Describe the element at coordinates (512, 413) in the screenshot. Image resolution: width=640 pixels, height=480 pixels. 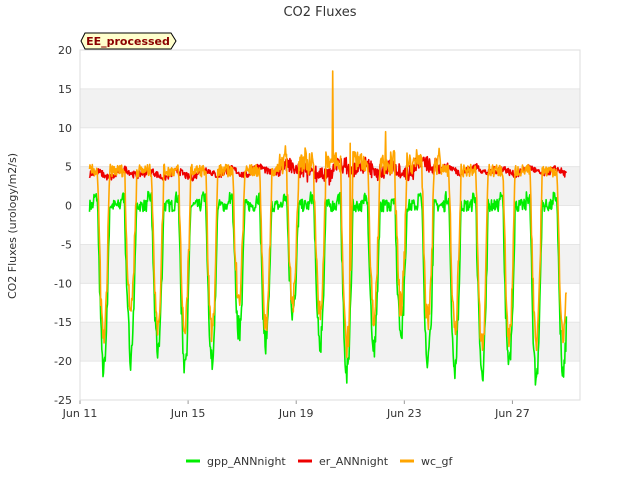
I see `x-tick-label: Jun 27` at that location.